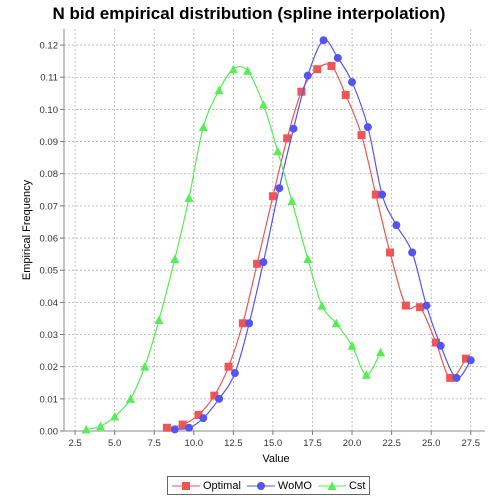 Image resolution: width=498 pixels, height=498 pixels. Describe the element at coordinates (49, 206) in the screenshot. I see `y-tick-label: 0.07` at that location.